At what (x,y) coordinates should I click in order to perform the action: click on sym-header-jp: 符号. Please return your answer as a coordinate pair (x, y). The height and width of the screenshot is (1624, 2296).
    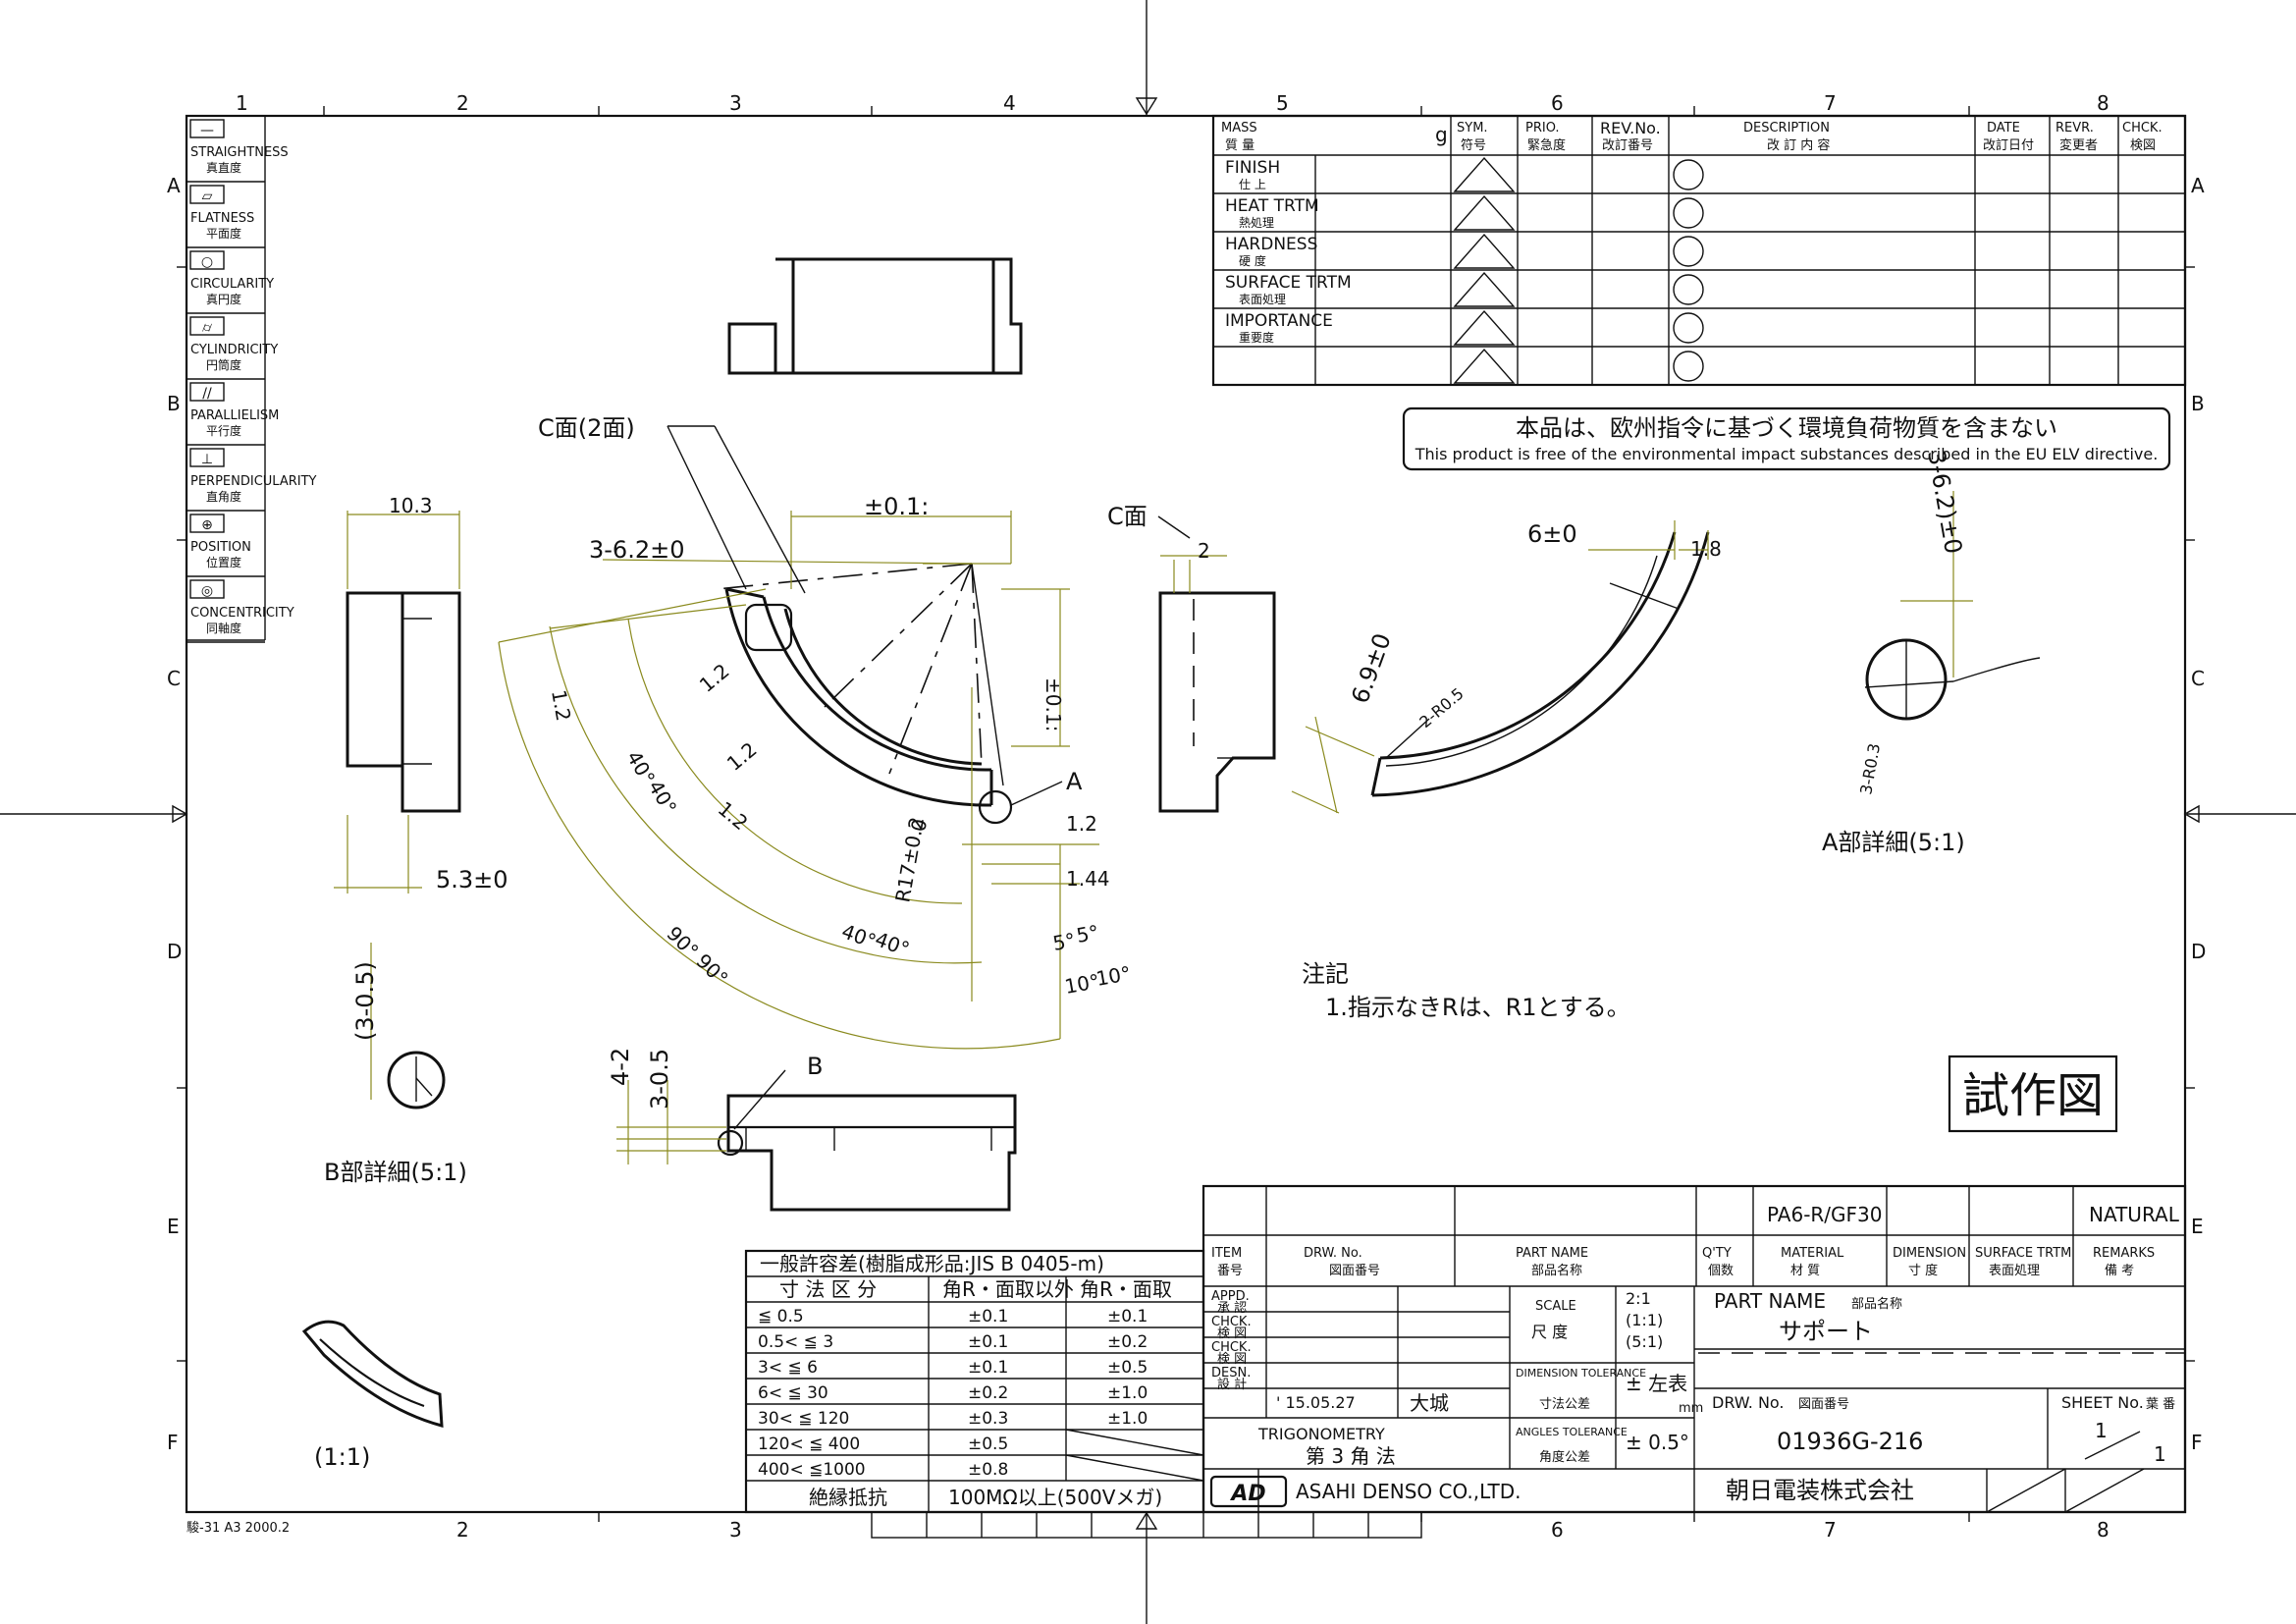
    Looking at the image, I should click on (1473, 145).